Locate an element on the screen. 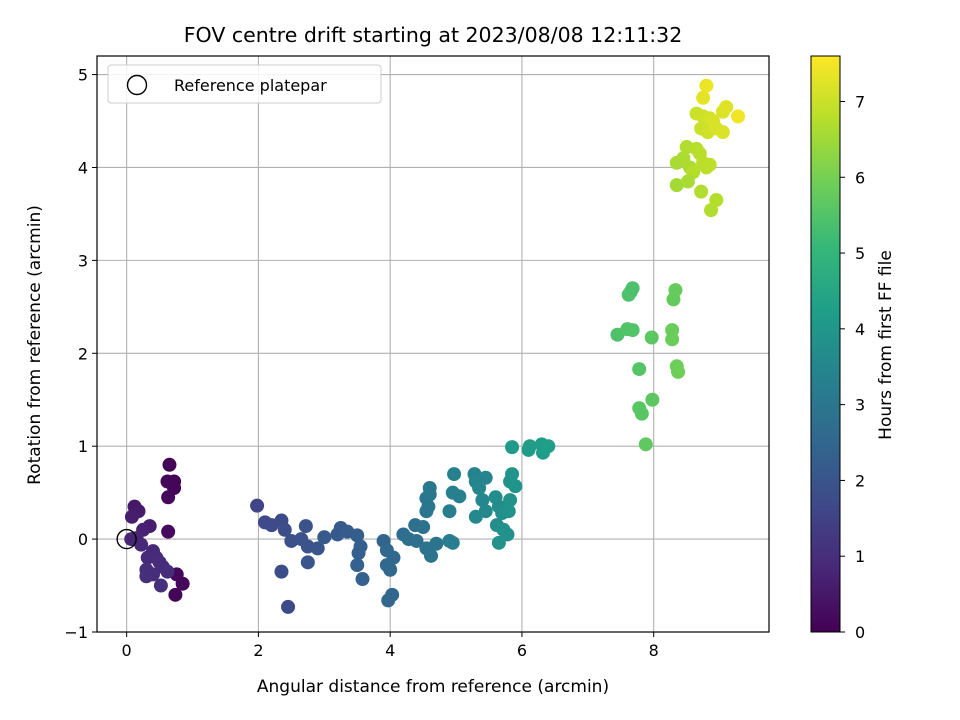  y-tick-label: 2 is located at coordinates (83, 353).